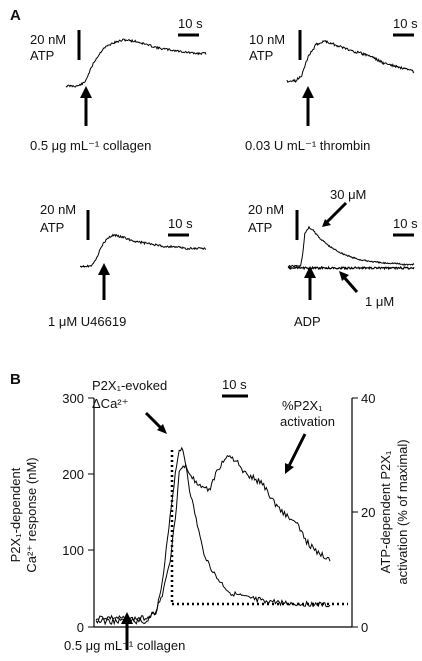 This screenshot has height=661, width=422. What do you see at coordinates (124, 645) in the screenshot?
I see `b-stimulus-label: 0.5 μg mL⁻¹ collagen` at bounding box center [124, 645].